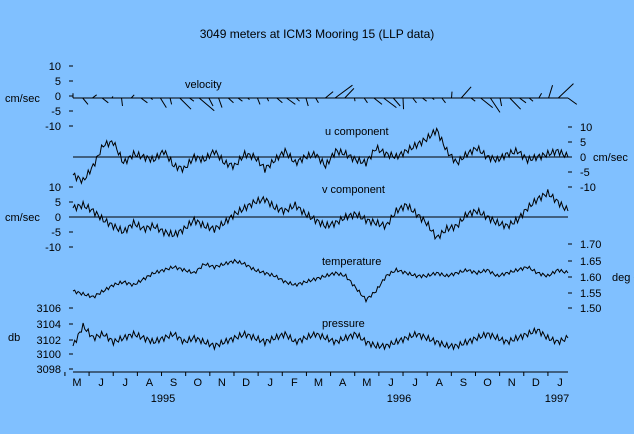  Describe the element at coordinates (590, 309) in the screenshot. I see `y-tick-label: 1.50` at that location.